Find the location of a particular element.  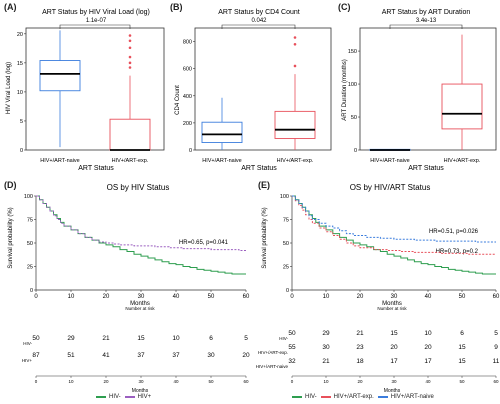

y-axis-label: HIV Viral Load (log) is located at coordinates (9, 88).